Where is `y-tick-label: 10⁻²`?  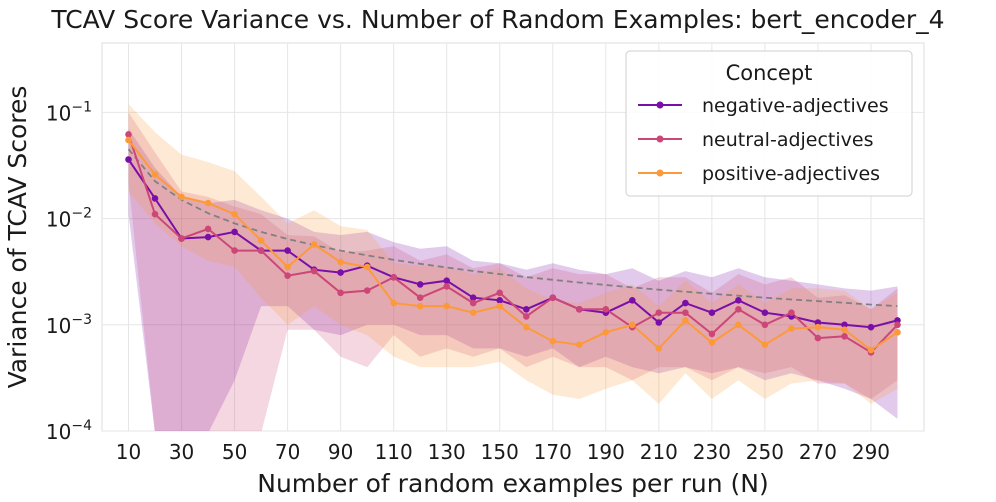
y-tick-label: 10⁻² is located at coordinates (69, 219).